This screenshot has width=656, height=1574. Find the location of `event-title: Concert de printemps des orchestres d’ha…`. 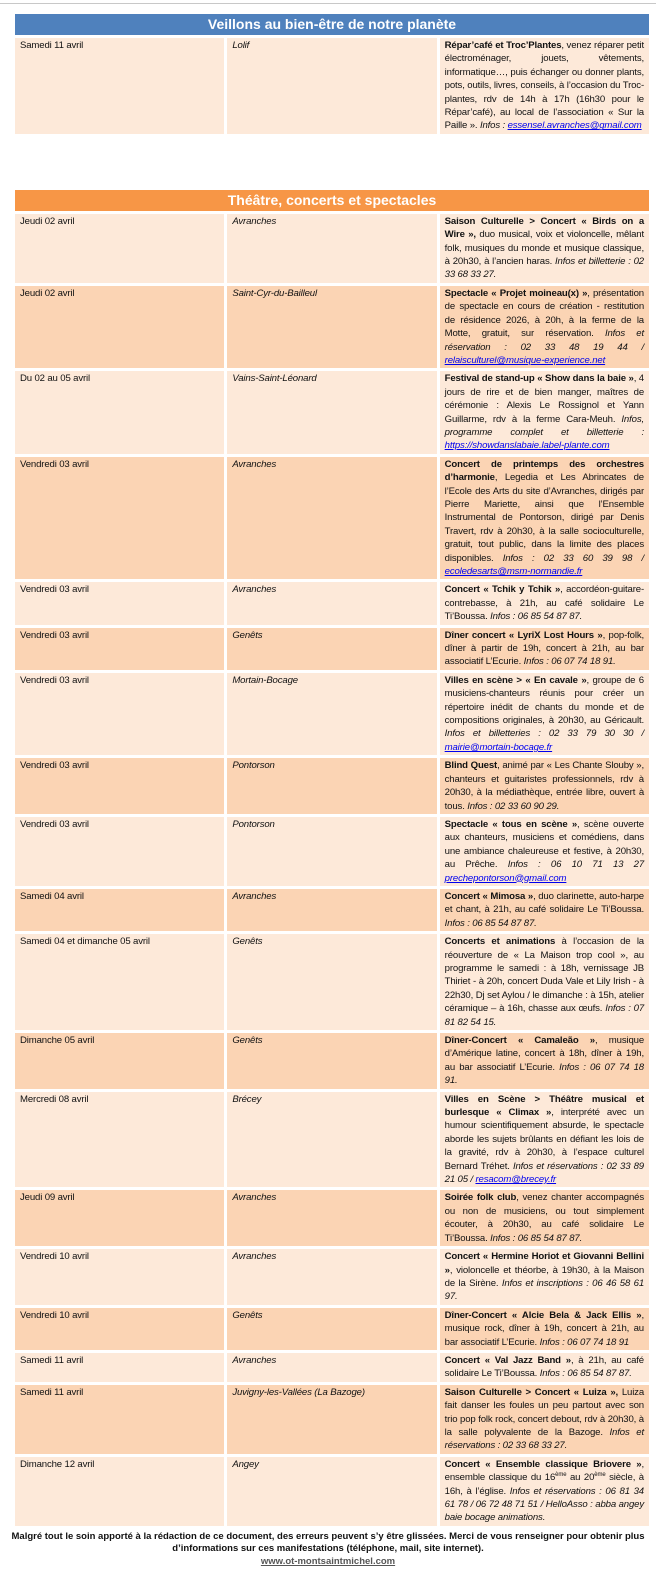

event-title: Concert de printemps des orchestres d’ha… is located at coordinates (544, 471).